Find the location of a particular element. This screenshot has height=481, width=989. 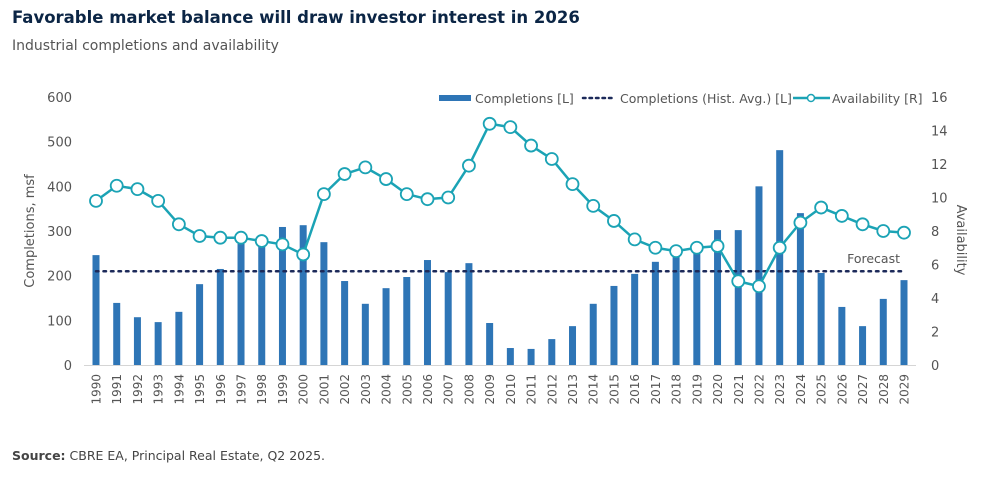

y2-tick-label: 0 is located at coordinates (935, 366).